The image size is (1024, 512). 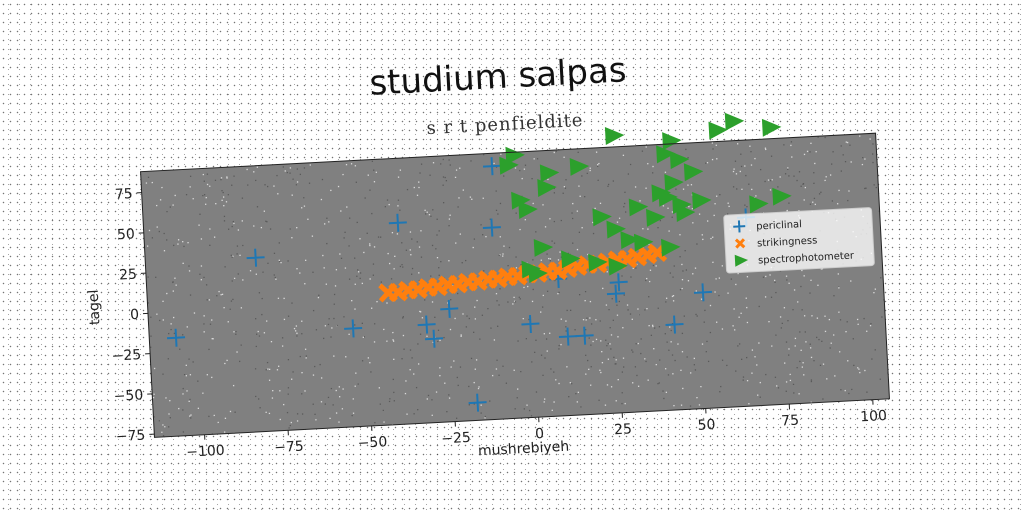 What do you see at coordinates (176, 337) in the screenshot?
I see `periclinal-point` at bounding box center [176, 337].